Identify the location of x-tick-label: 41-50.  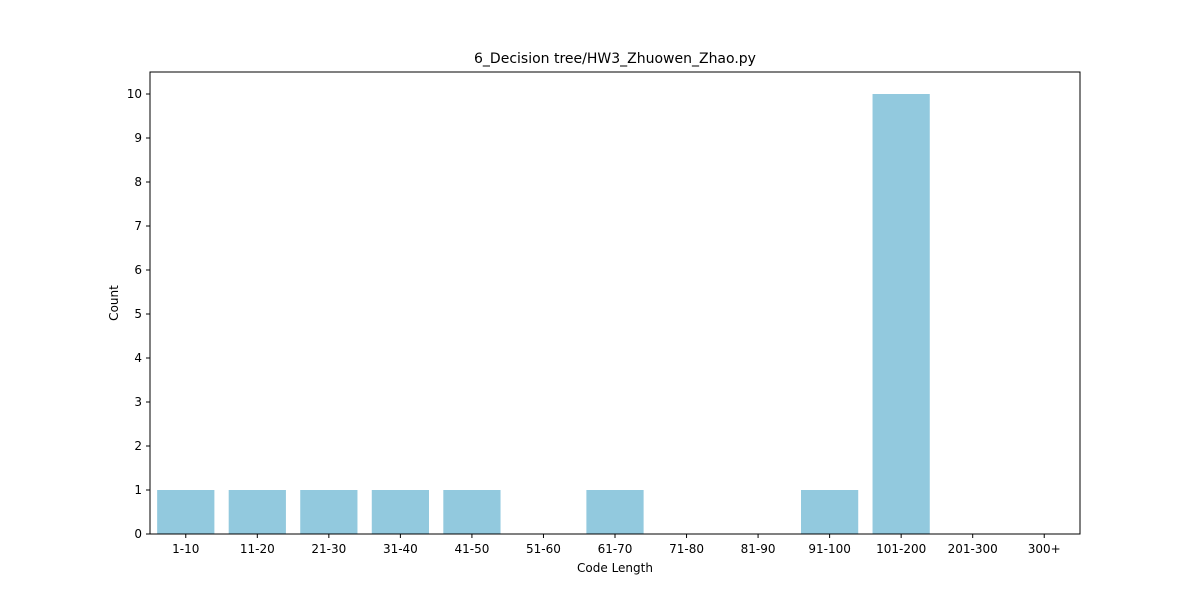
(471, 549).